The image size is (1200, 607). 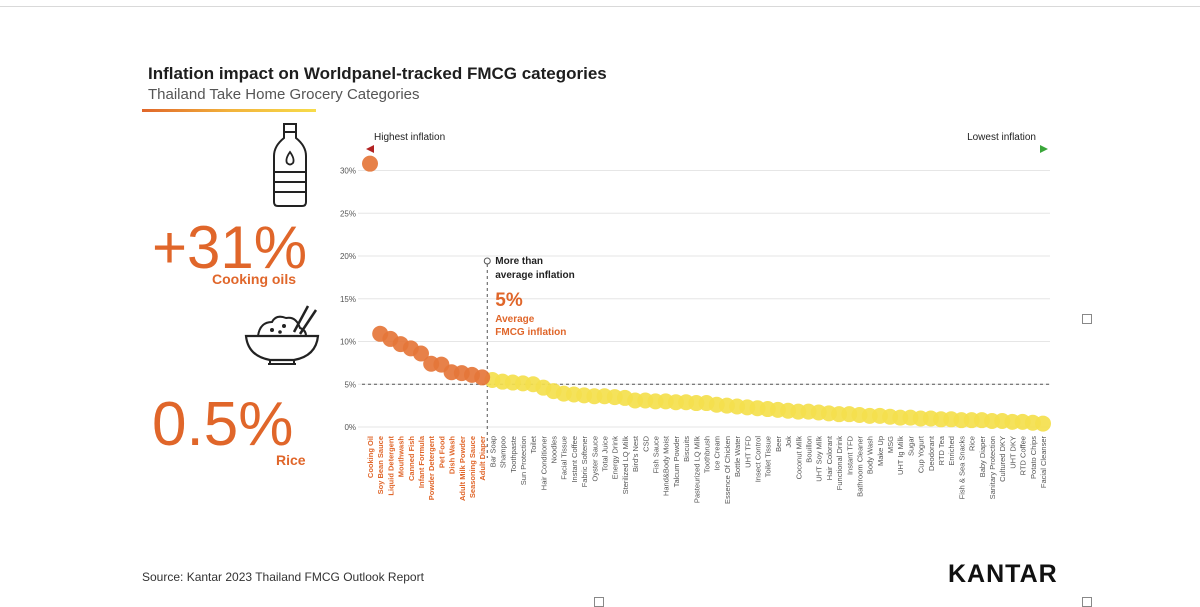 I want to click on x-category-label: Powder Detergent, so click(x=431, y=468).